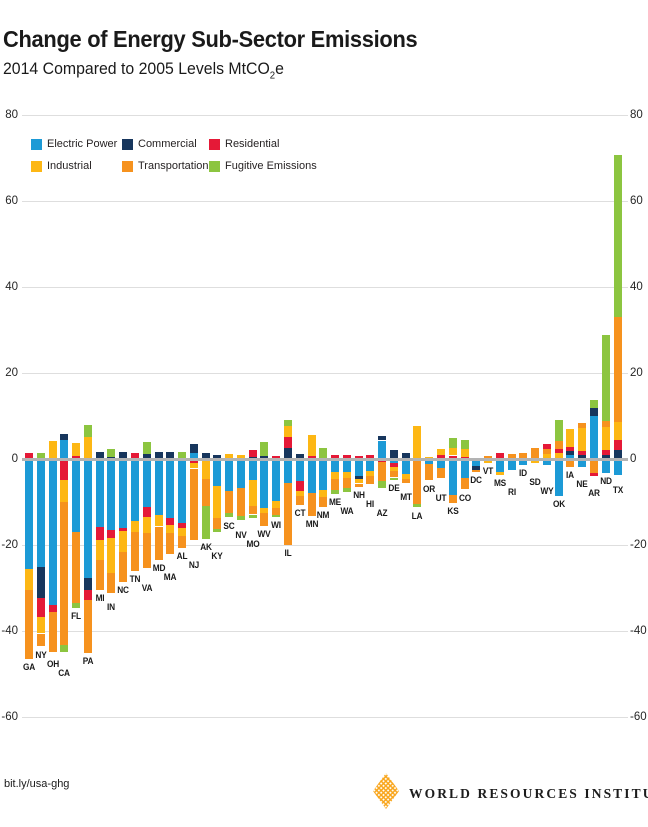 This screenshot has width=648, height=827. I want to click on state-label-DE: DE, so click(394, 487).